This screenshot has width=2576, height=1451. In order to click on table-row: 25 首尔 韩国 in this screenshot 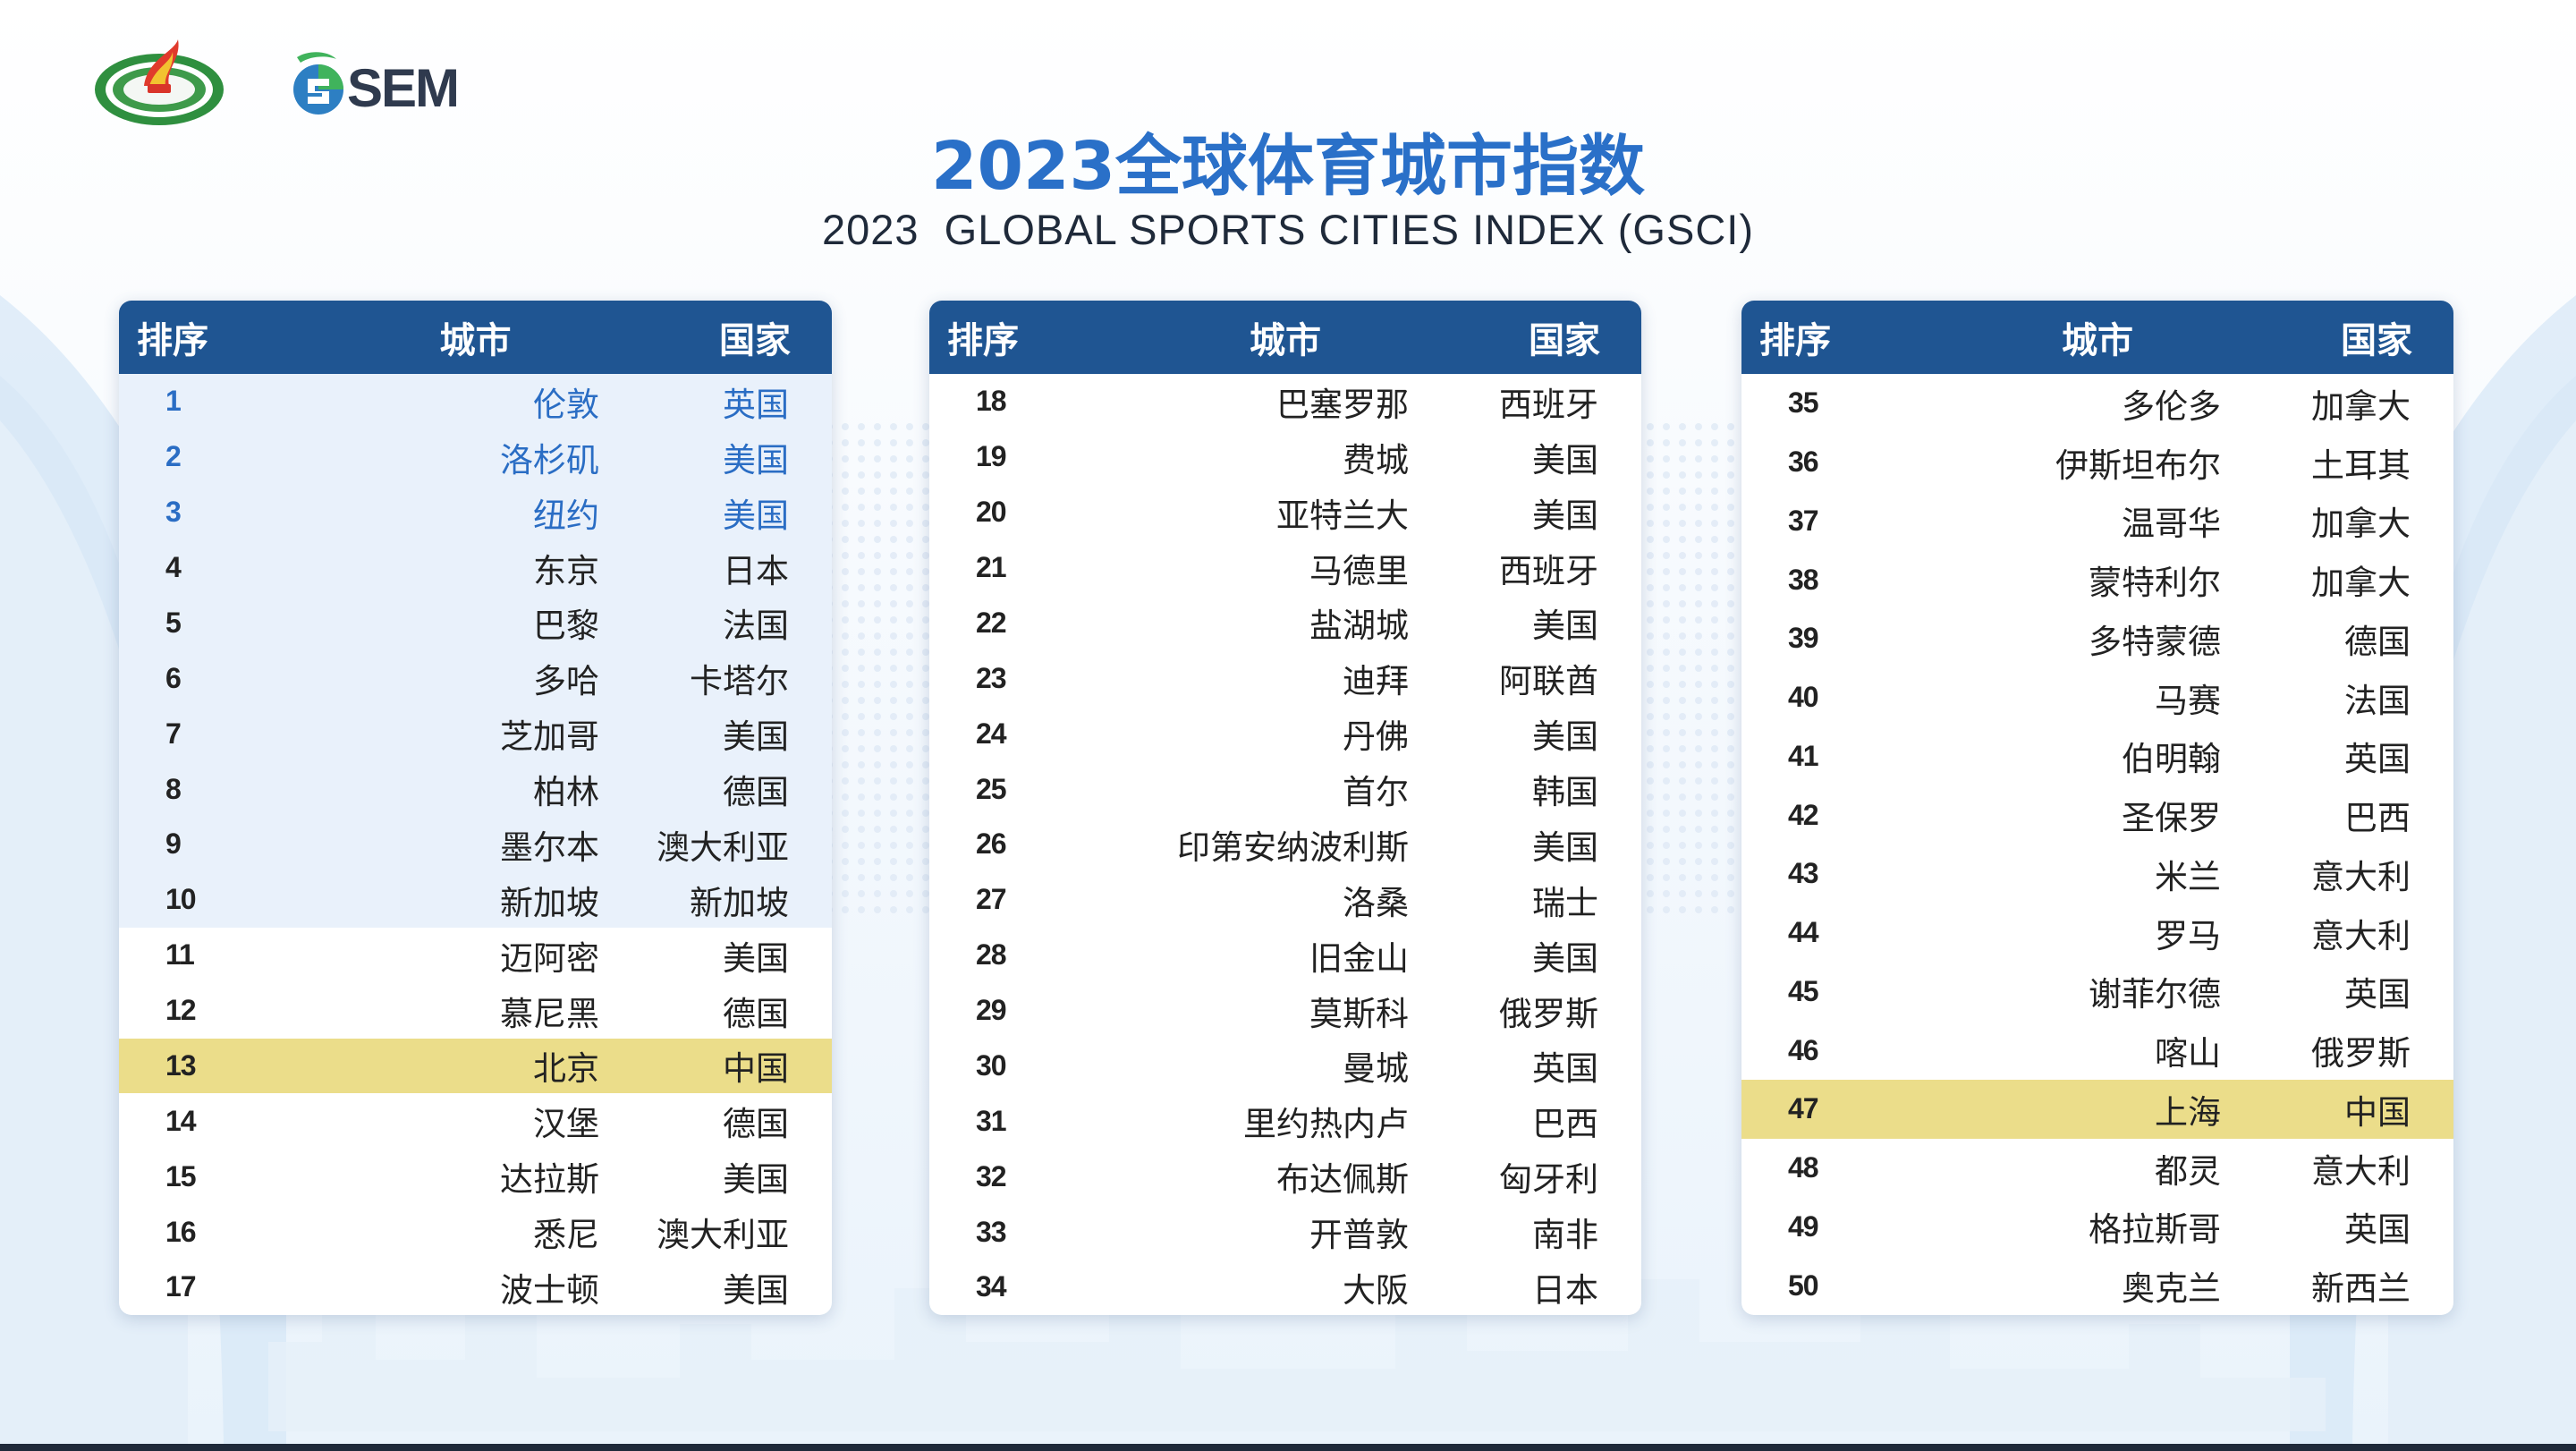, I will do `click(1285, 789)`.